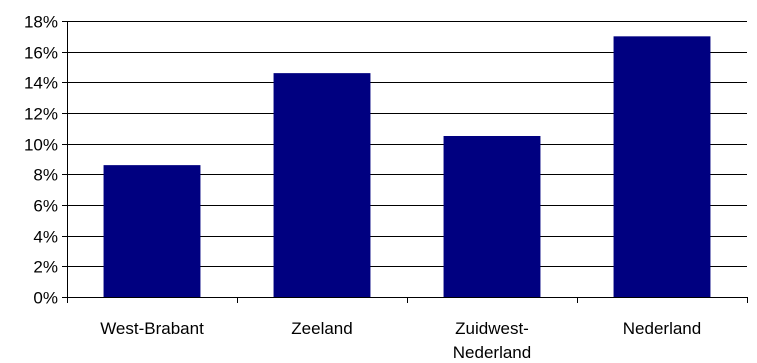  Describe the element at coordinates (492, 340) in the screenshot. I see `x-category-label: Zuidwest- Nederland` at that location.